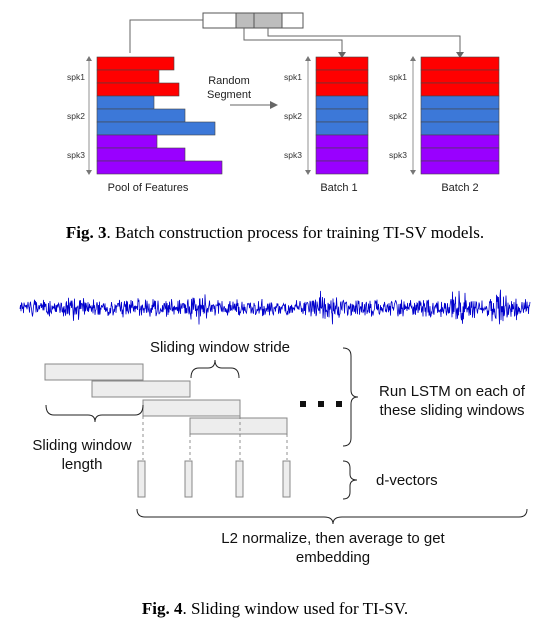 This screenshot has width=550, height=627. What do you see at coordinates (229, 95) in the screenshot?
I see `segment-label: Segment` at bounding box center [229, 95].